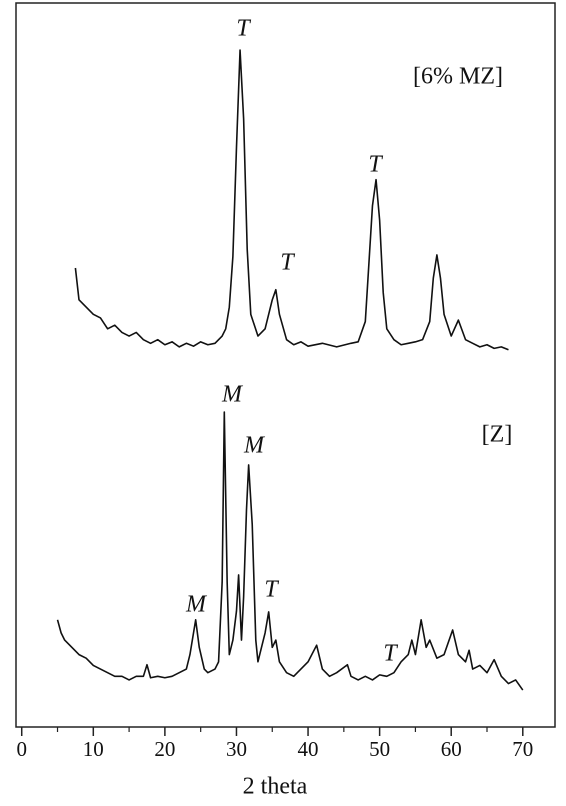 Image resolution: width=566 pixels, height=806 pixels. Describe the element at coordinates (275, 787) in the screenshot. I see `x-axis-label: 2 theta` at that location.